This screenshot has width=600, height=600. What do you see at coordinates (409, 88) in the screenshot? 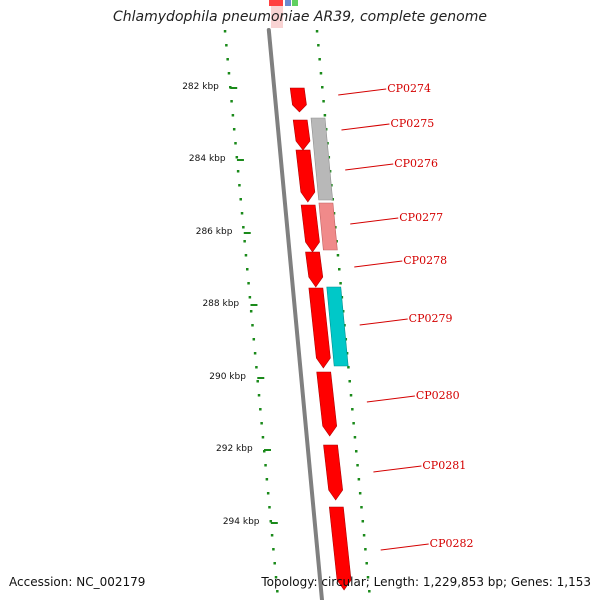
I see `gene-label: CP0274` at bounding box center [409, 88].